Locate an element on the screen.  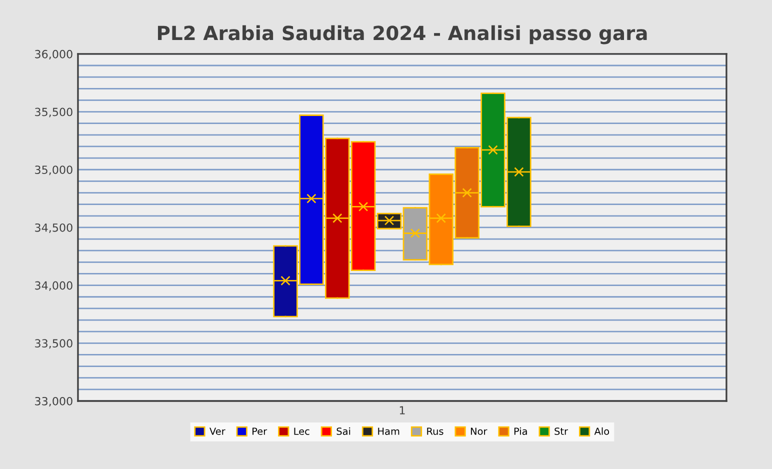
legend-label: Pia is located at coordinates (520, 431).